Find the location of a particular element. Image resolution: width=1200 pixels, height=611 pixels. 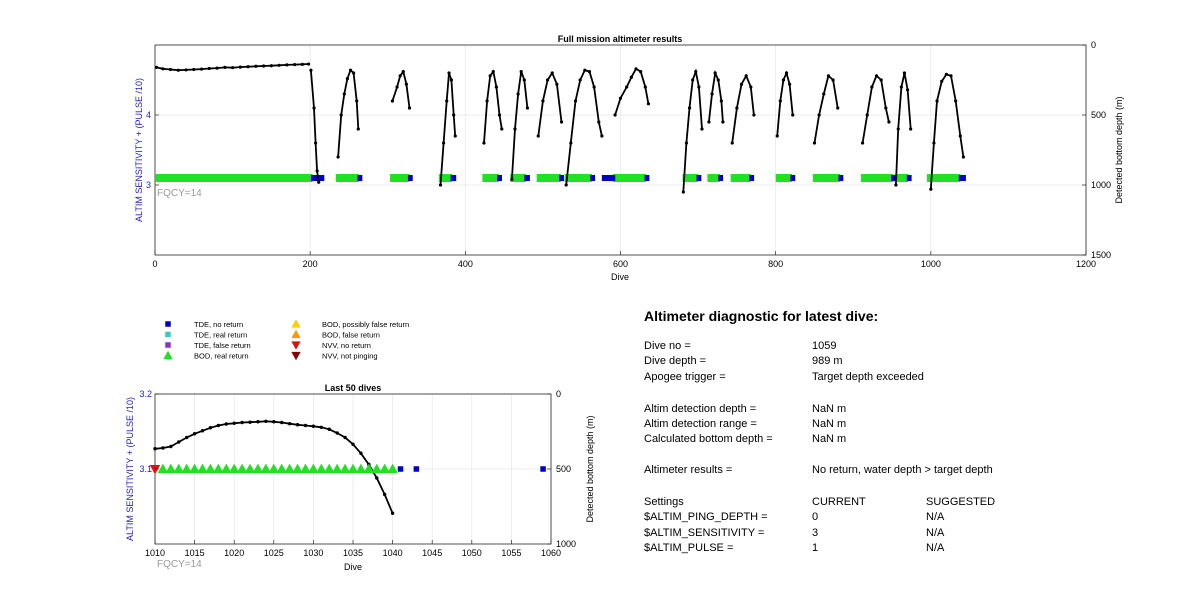

y2-tick-label: 500 is located at coordinates (1098, 115).